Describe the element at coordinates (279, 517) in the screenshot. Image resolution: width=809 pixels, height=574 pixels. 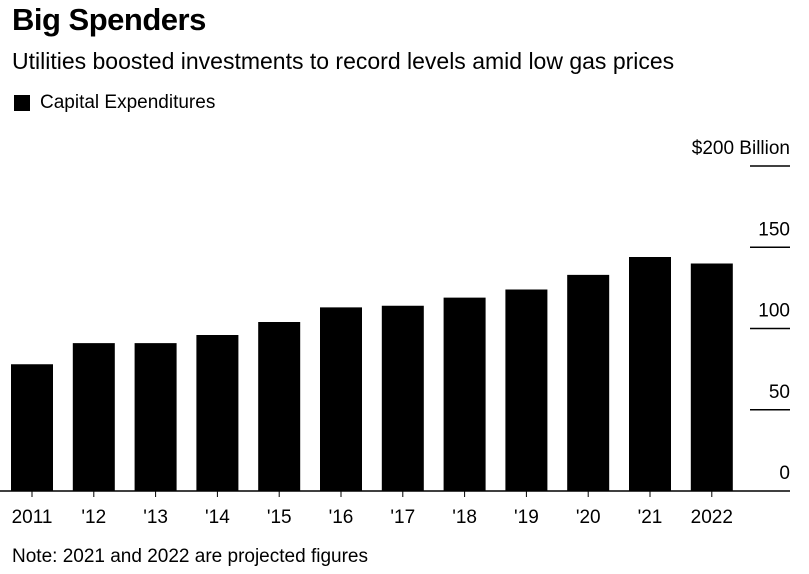
I see `x-tick-label: '15` at that location.